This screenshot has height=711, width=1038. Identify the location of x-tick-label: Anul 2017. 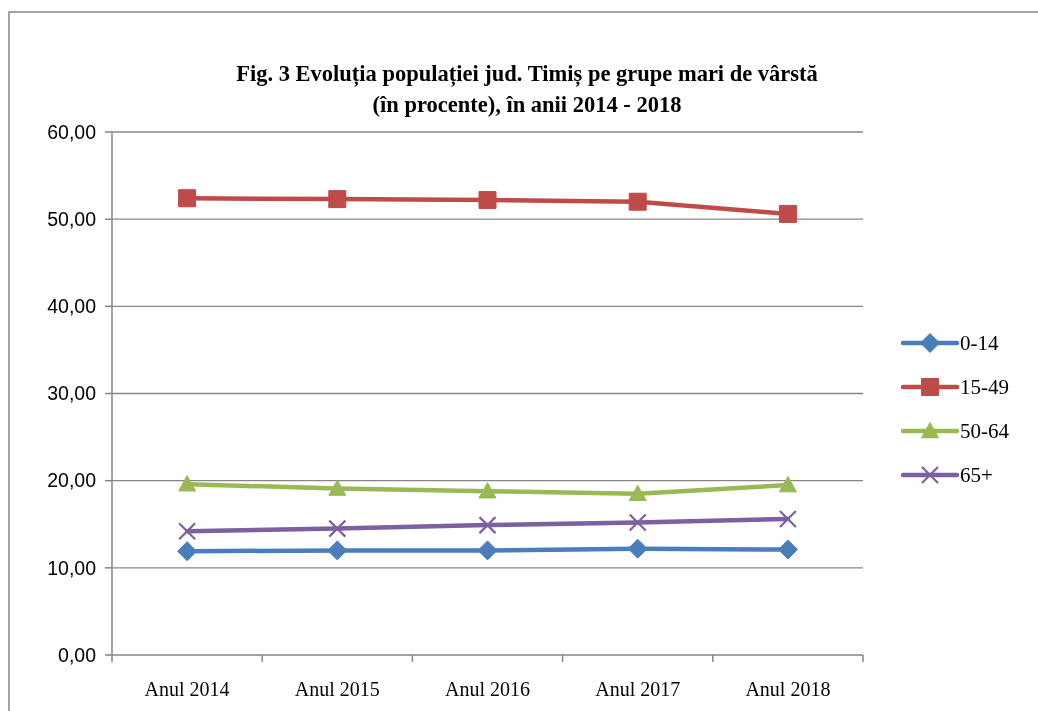
(638, 689).